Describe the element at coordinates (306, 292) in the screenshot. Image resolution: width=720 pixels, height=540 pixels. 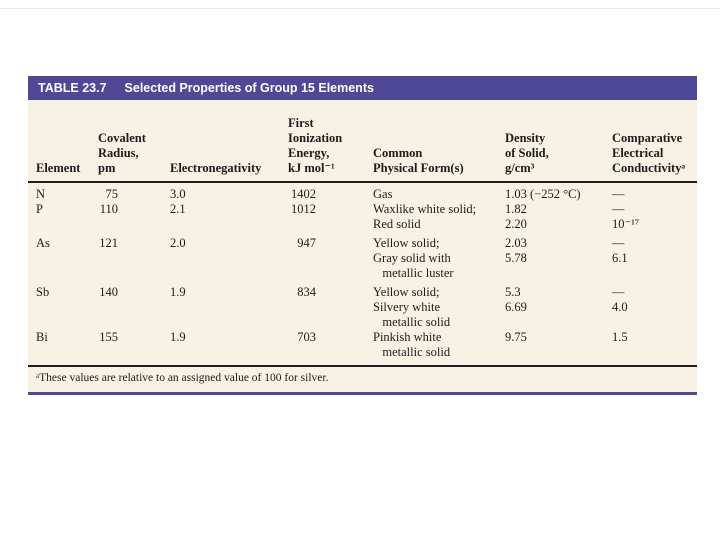
I see `cell-first-ionization-energy: 834` at that location.